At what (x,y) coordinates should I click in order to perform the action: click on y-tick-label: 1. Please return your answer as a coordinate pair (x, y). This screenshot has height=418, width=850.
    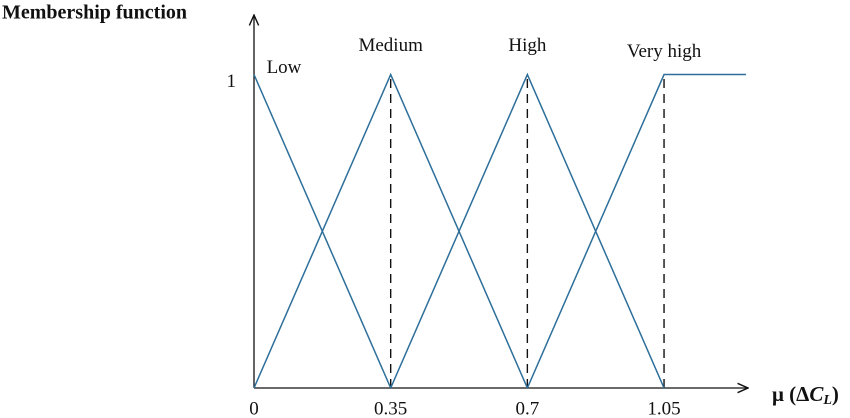
    Looking at the image, I should click on (232, 81).